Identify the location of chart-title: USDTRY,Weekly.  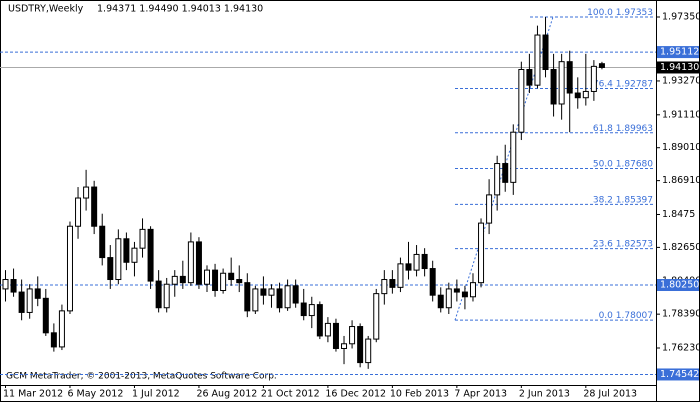
(46, 9).